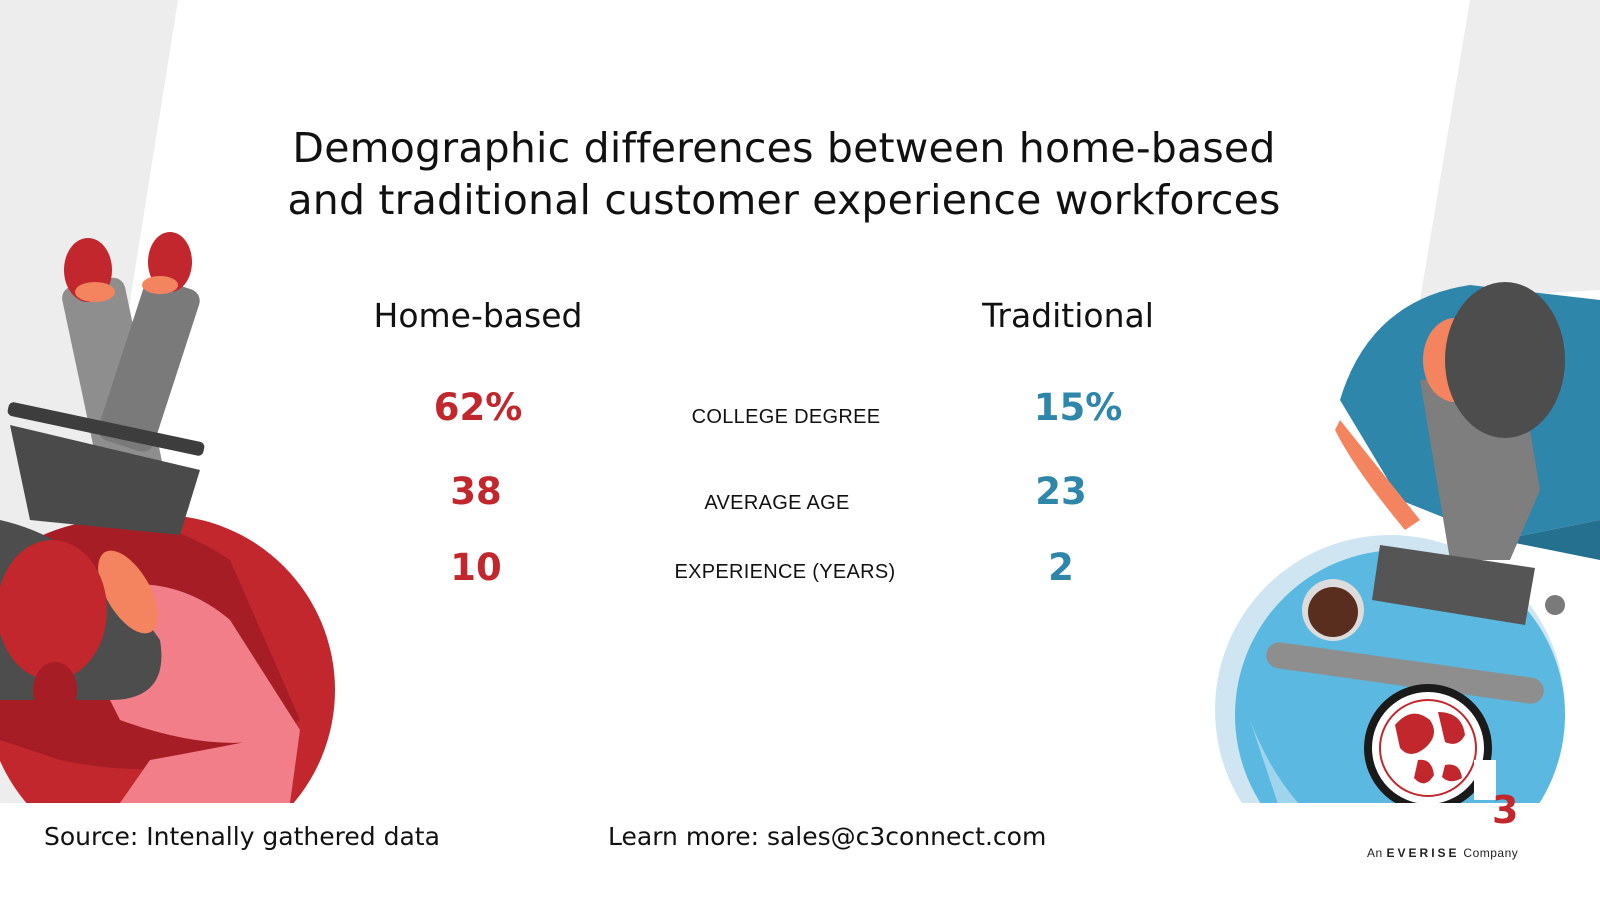 The image size is (1600, 899). Describe the element at coordinates (476, 567) in the screenshot. I see `home-experience-value: 10` at that location.